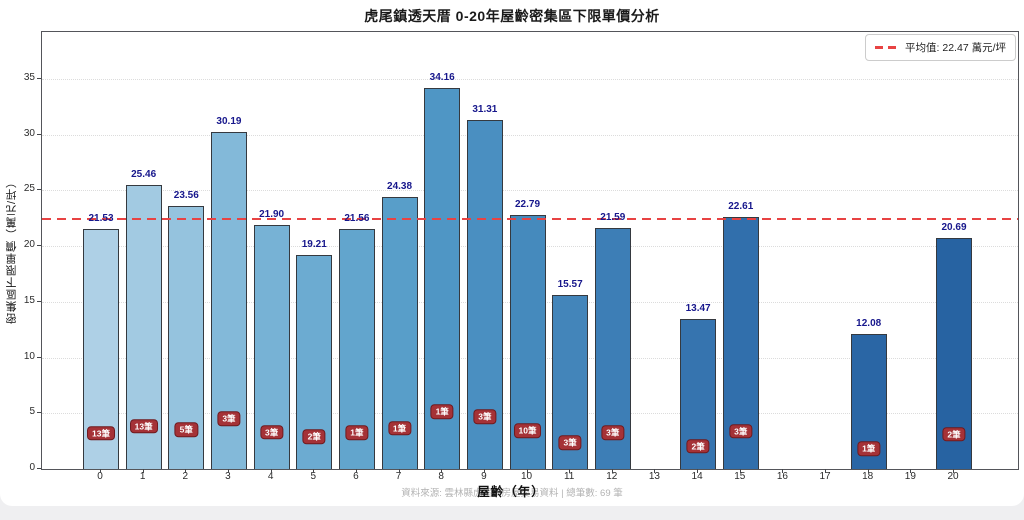 The width and height of the screenshot is (1024, 520). Describe the element at coordinates (485, 109) in the screenshot. I see `bar-value-label: 31.31` at that location.